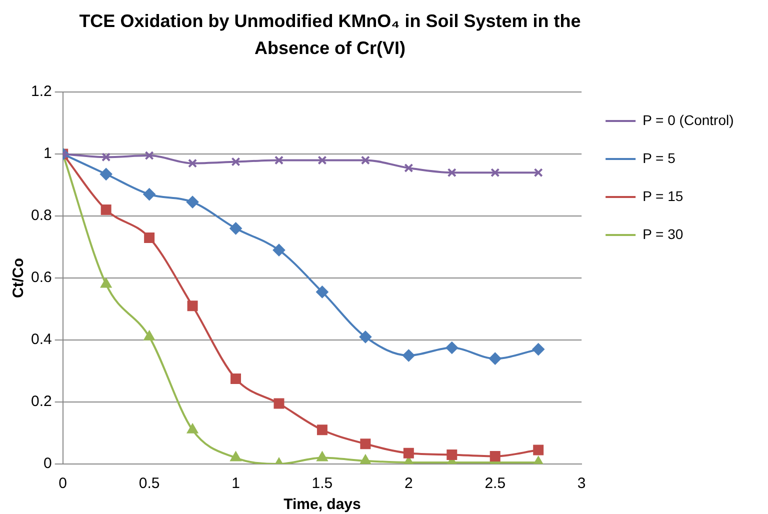  I want to click on x-tick-label: 0.5, so click(149, 483).